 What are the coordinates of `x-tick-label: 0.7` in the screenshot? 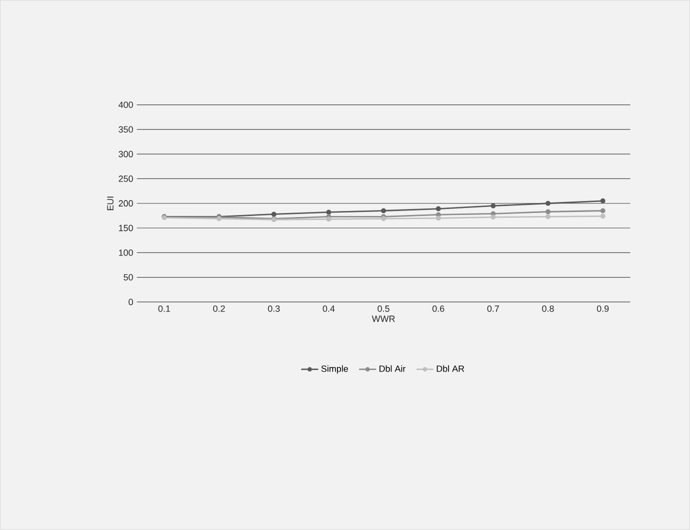 It's located at (493, 309).